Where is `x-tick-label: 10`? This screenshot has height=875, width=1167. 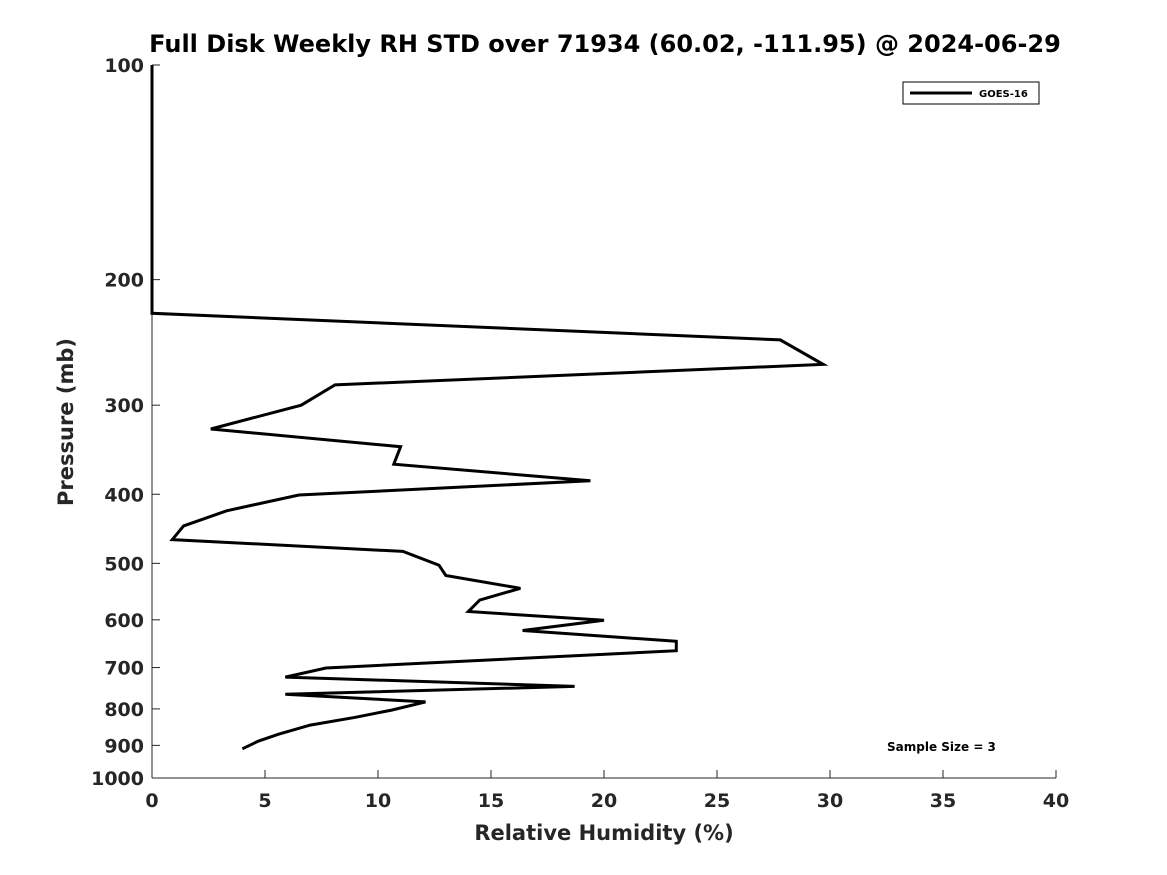
x-tick-label: 10 is located at coordinates (378, 801).